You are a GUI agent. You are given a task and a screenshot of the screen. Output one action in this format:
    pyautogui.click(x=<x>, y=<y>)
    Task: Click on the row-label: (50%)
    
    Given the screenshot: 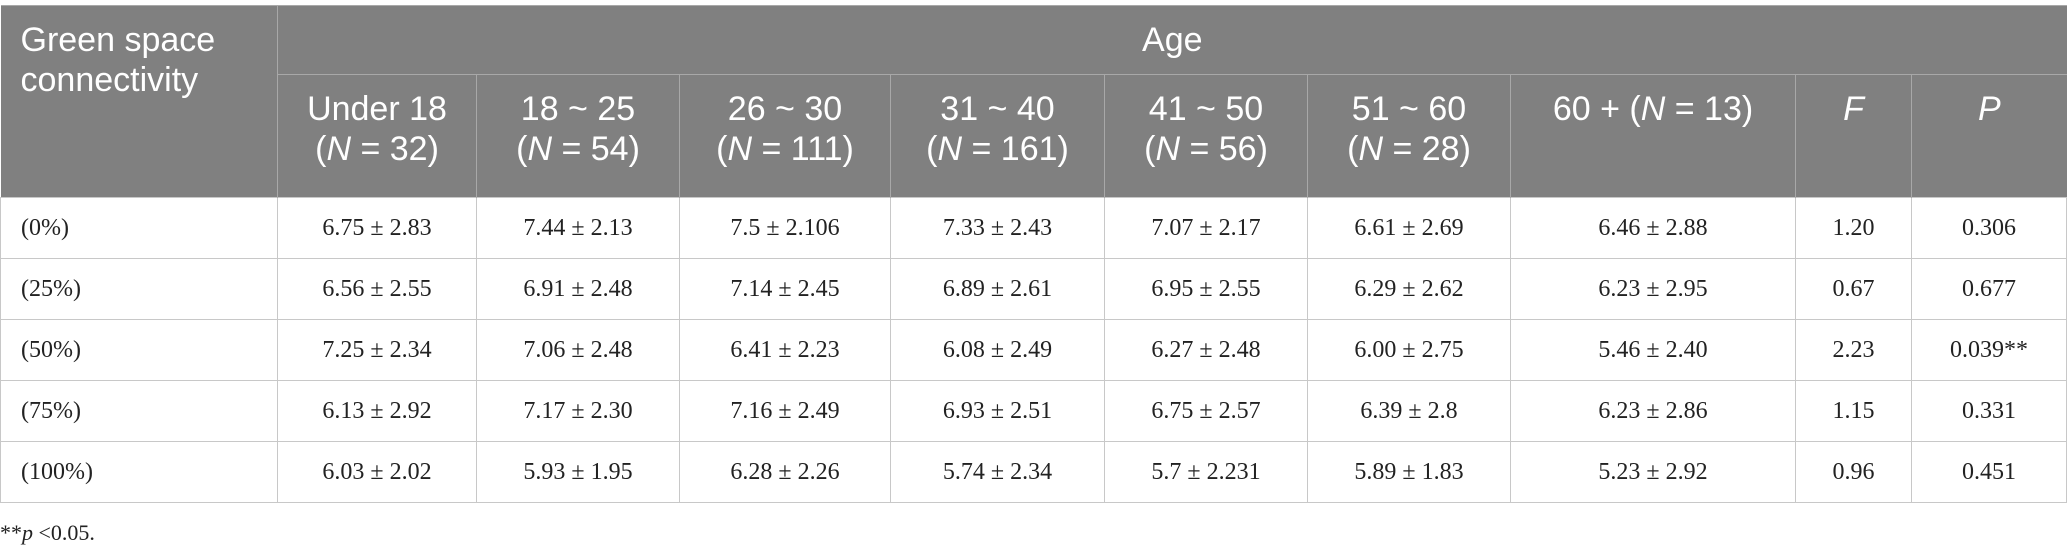 What is the action you would take?
    pyautogui.click(x=139, y=350)
    